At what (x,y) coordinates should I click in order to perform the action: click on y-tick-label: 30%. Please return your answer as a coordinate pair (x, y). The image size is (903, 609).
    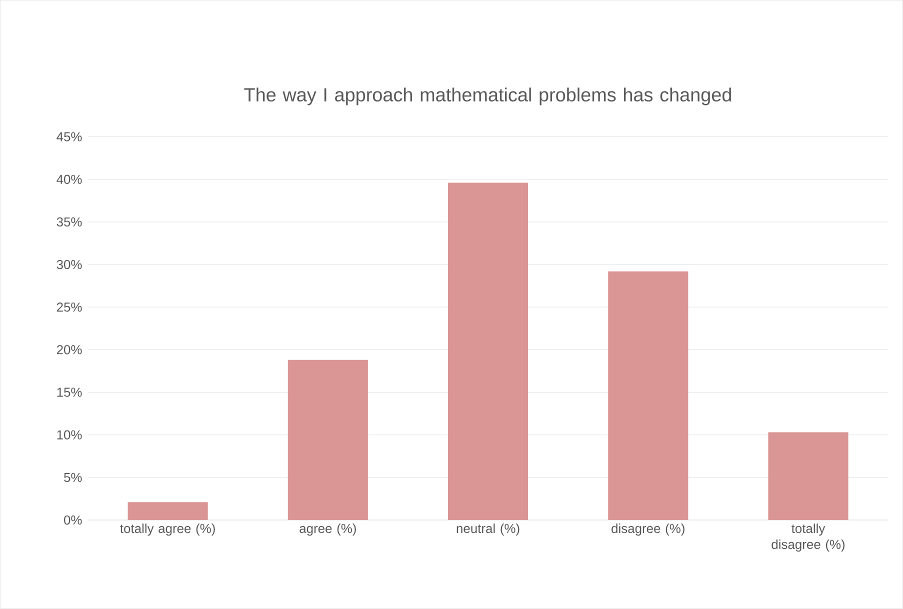
    Looking at the image, I should click on (69, 265).